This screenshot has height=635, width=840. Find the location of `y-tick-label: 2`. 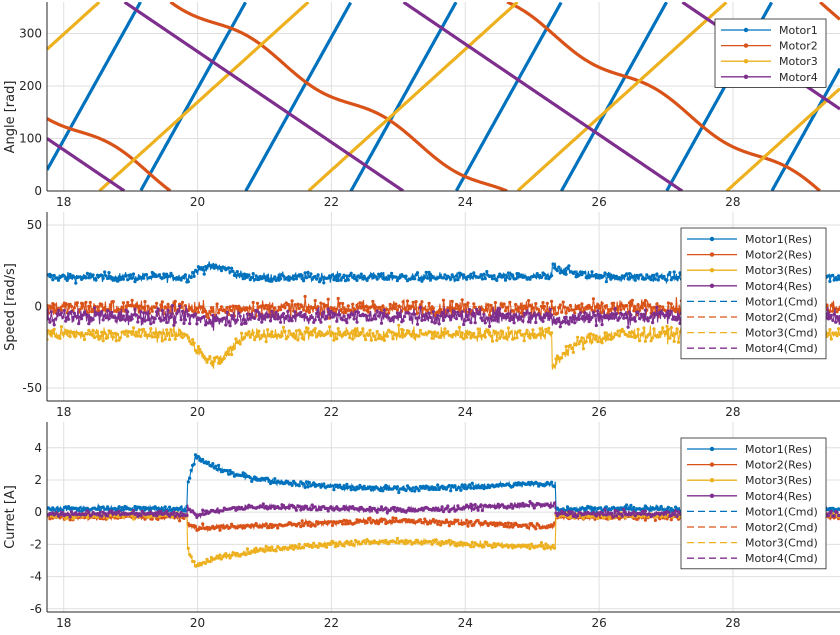

y-tick-label: 2 is located at coordinates (38, 480).